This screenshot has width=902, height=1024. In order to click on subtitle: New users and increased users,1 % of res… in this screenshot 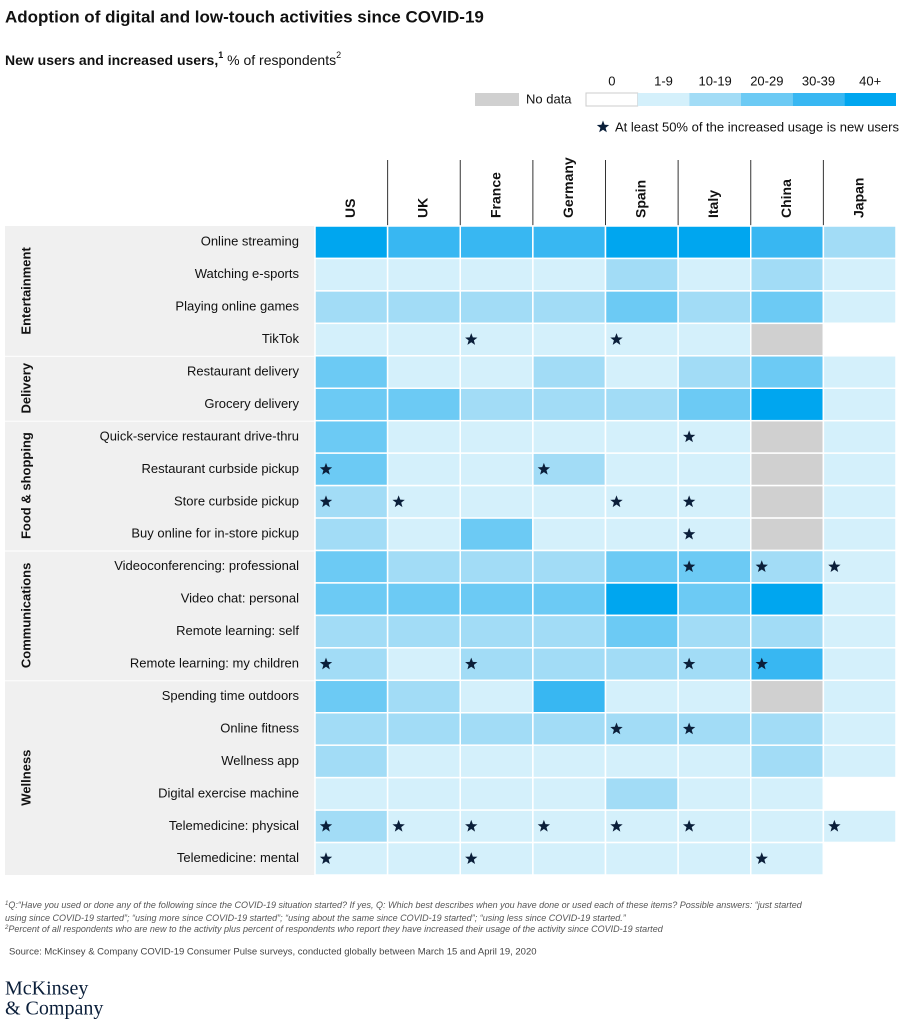, I will do `click(173, 58)`.